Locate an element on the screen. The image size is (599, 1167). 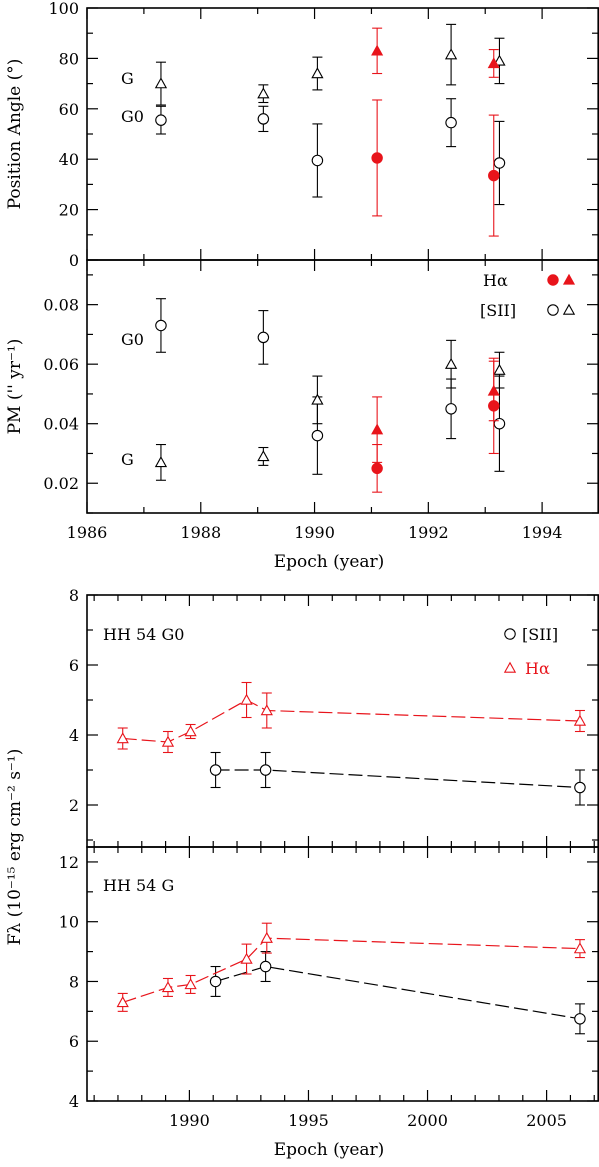
x-tick-label: 2000 is located at coordinates (427, 1120).